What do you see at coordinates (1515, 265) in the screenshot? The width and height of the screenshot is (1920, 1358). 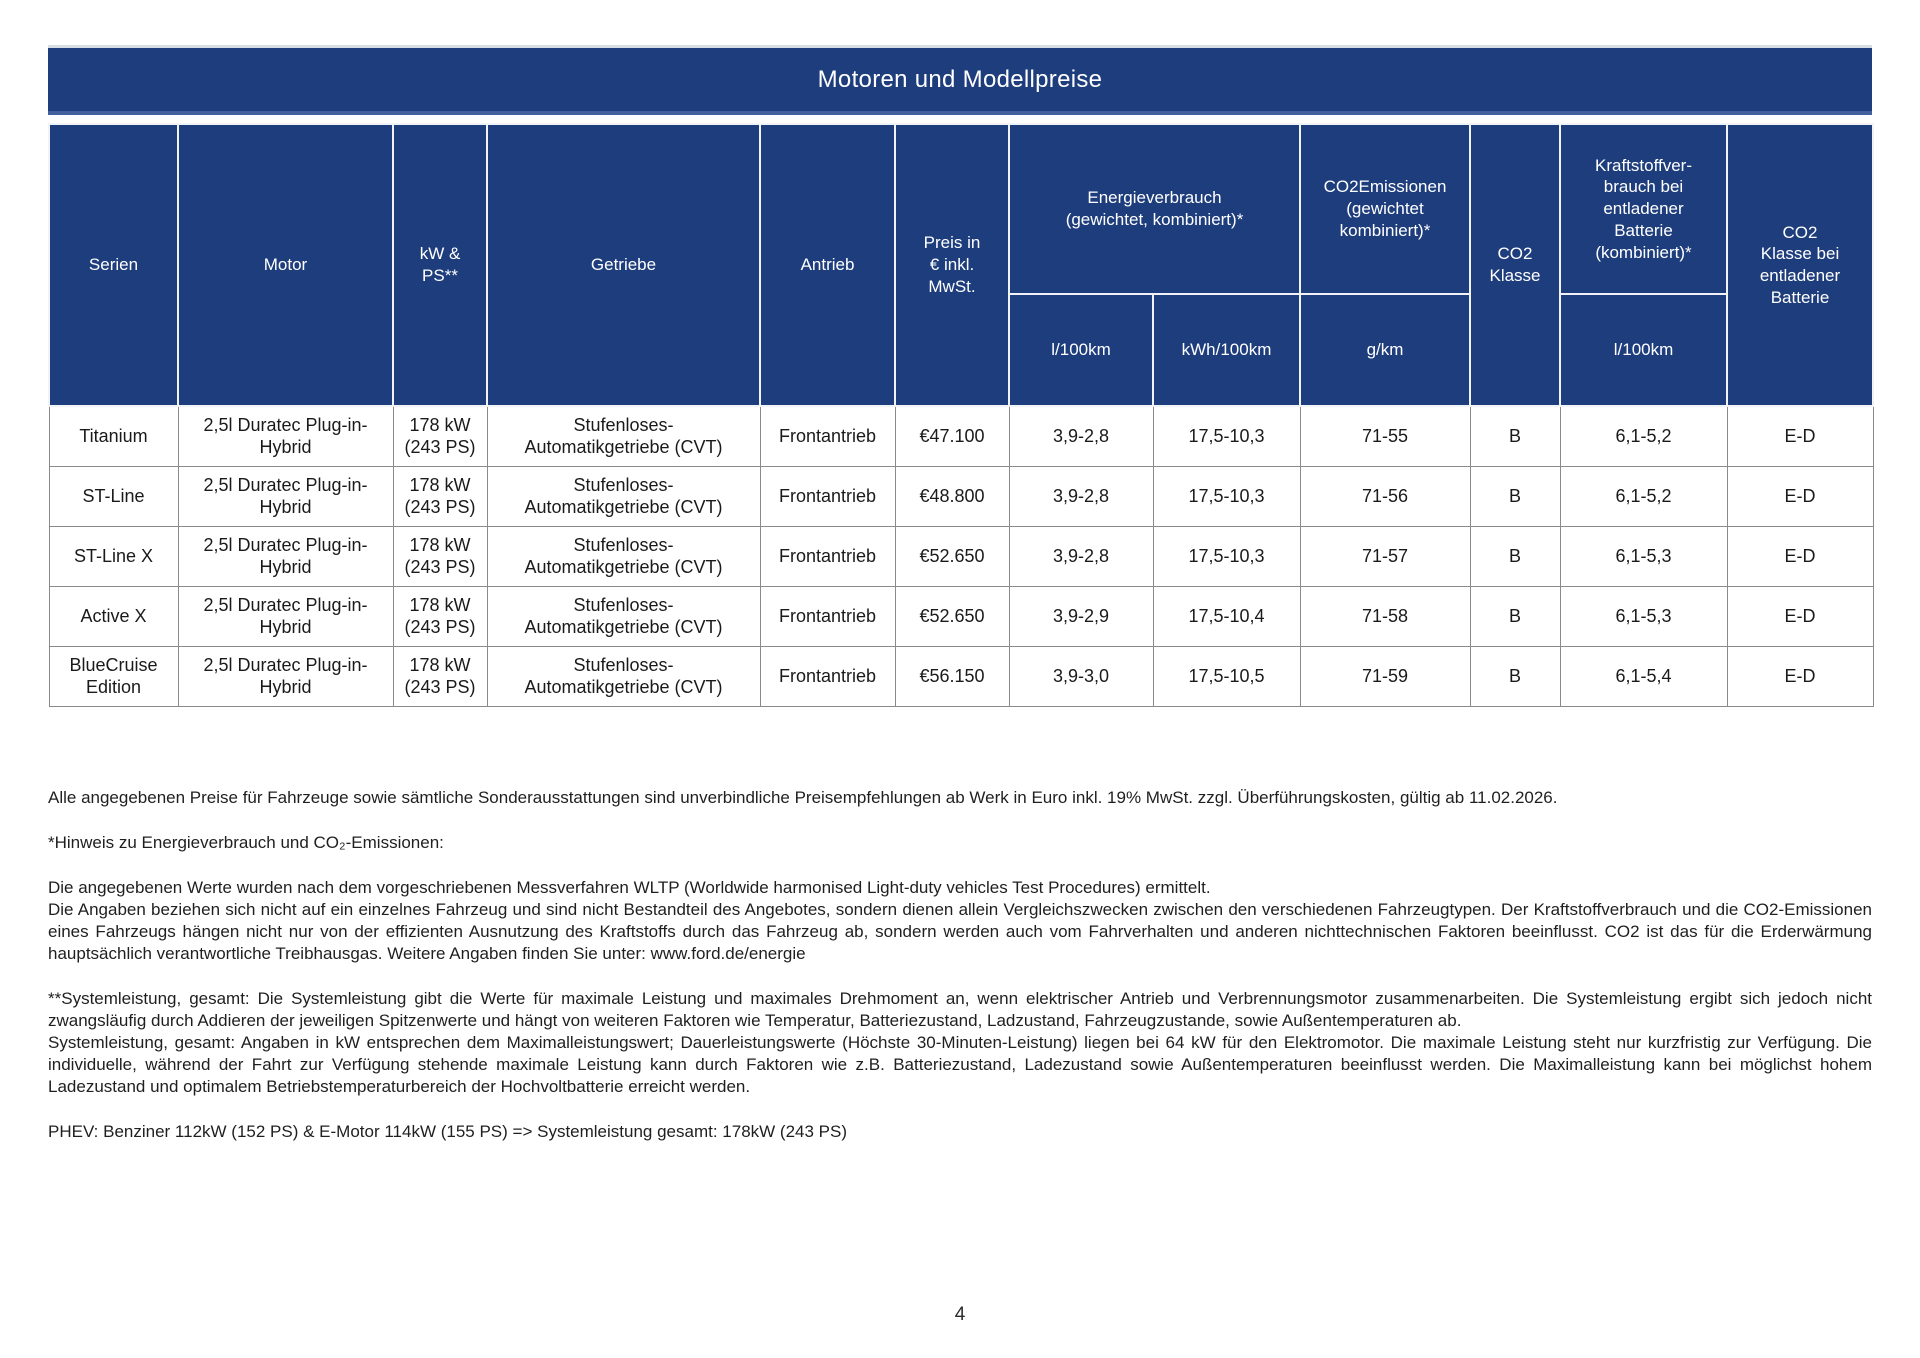 I see `column-header-co2-klasse: CO2 Klasse` at bounding box center [1515, 265].